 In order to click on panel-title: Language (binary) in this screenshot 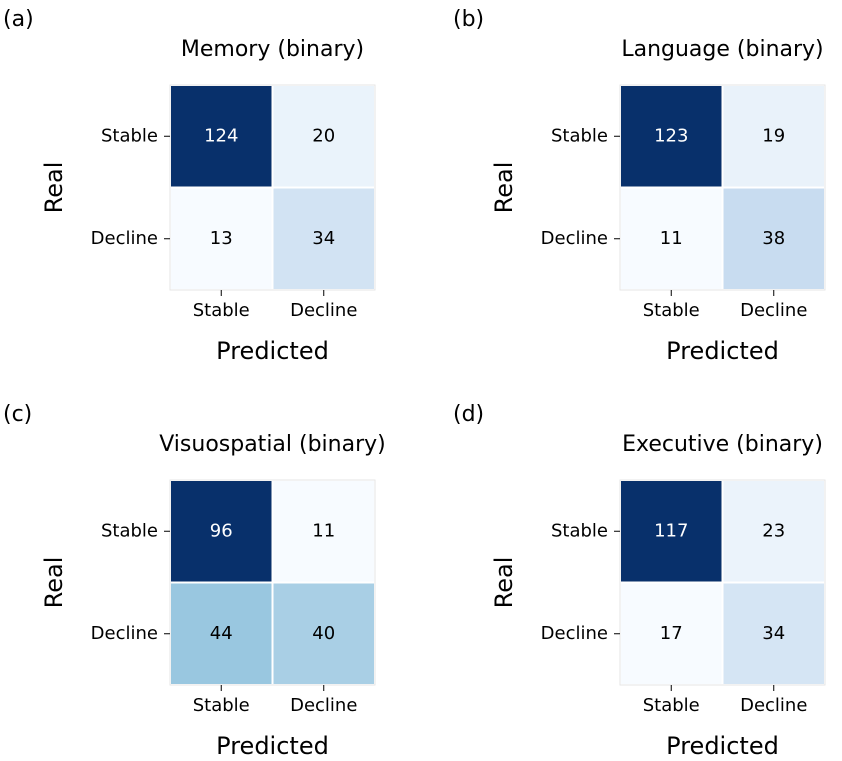, I will do `click(722, 49)`.